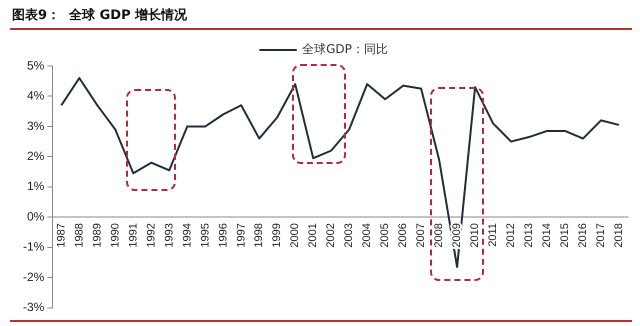  I want to click on legend-label: 全球GDP：同比, so click(345, 49).